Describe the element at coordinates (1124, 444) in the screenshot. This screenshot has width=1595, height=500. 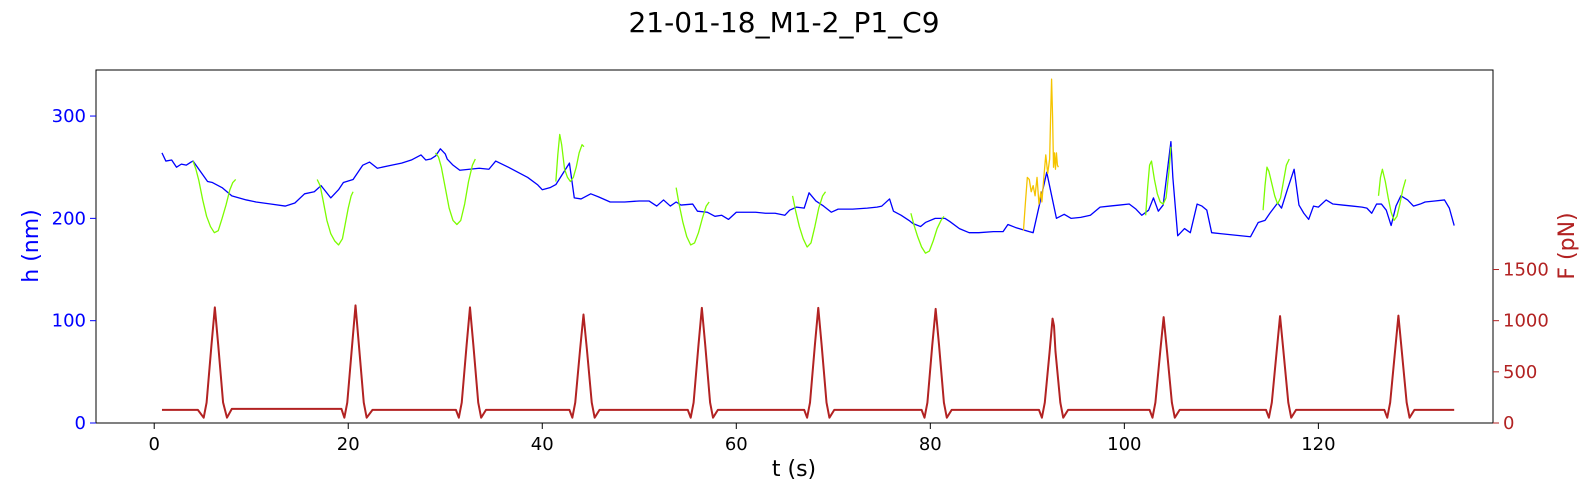
I see `x-tick-label: 100` at that location.